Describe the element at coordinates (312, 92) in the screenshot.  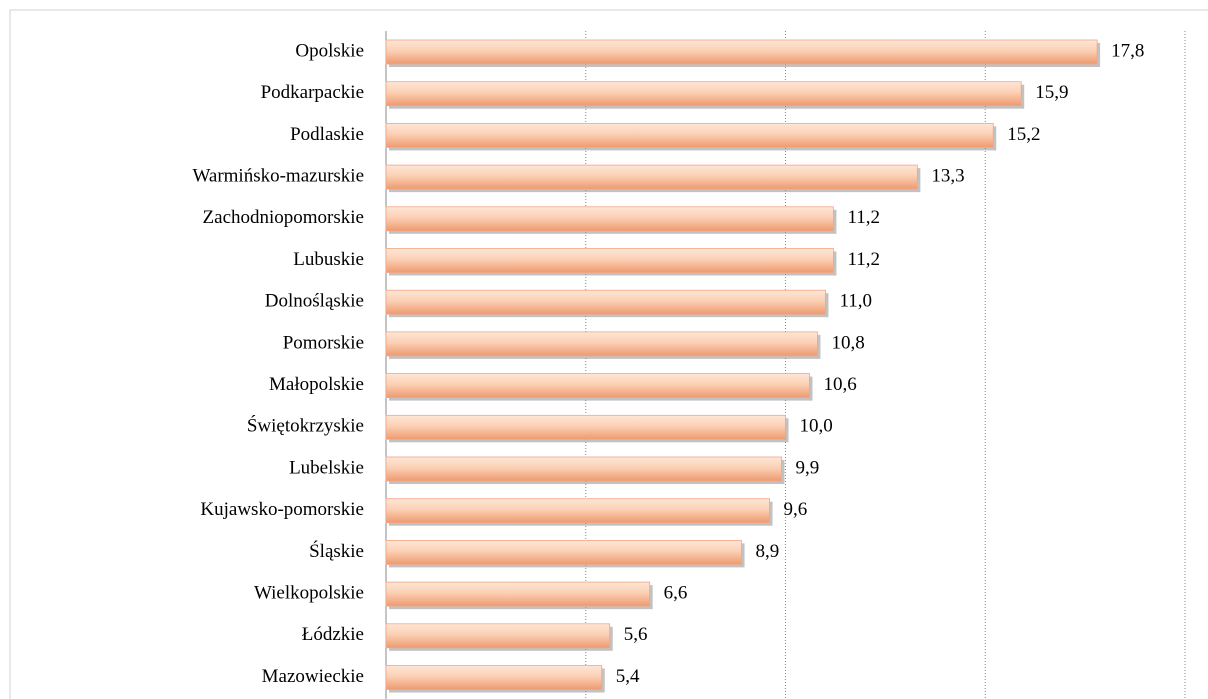
I see `y-tick-label: Podkarpackie` at that location.